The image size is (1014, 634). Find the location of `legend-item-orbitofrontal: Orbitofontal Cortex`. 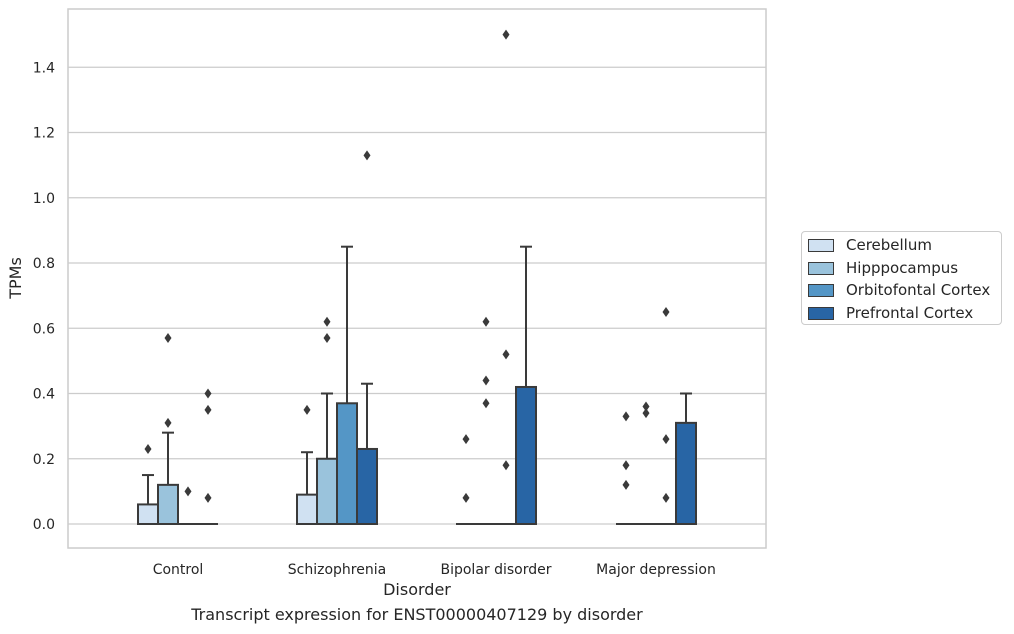

legend-item-orbitofrontal: Orbitofontal Cortex is located at coordinates (899, 290).